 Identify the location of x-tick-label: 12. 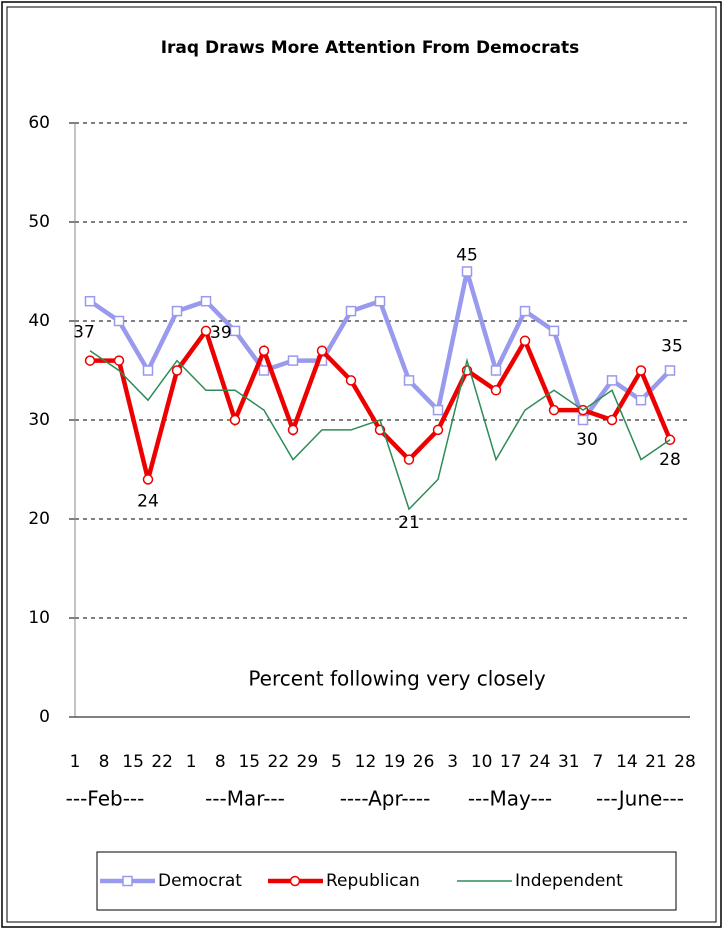
(366, 762).